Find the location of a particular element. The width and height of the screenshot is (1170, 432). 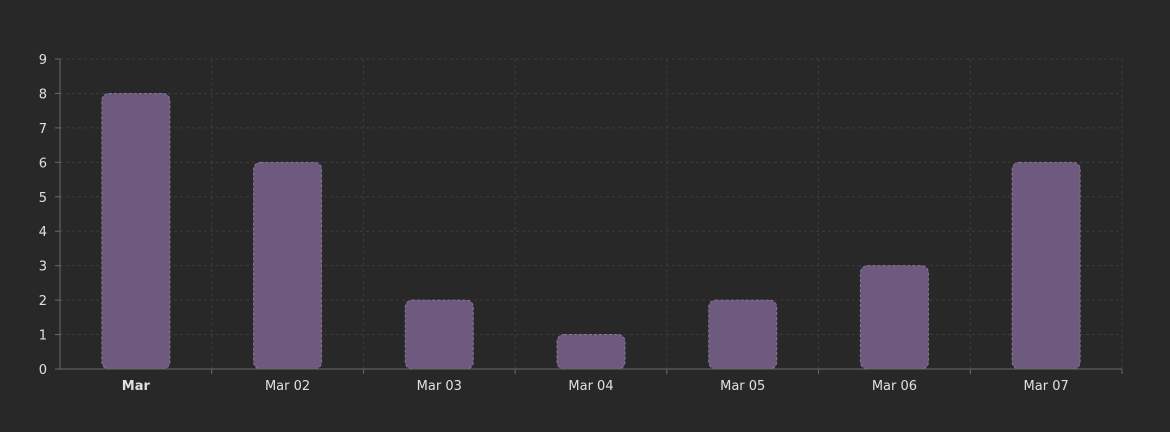

y-tick-label: 0 is located at coordinates (43, 370).